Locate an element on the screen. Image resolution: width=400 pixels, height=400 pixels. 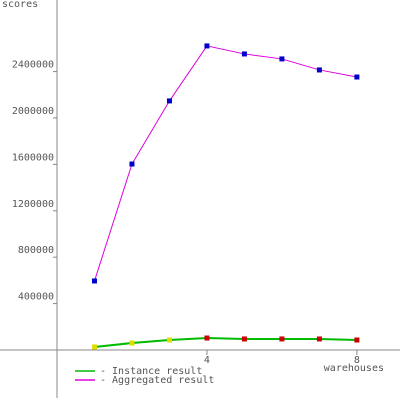
y-tick-label: 400000 is located at coordinates (36, 297).